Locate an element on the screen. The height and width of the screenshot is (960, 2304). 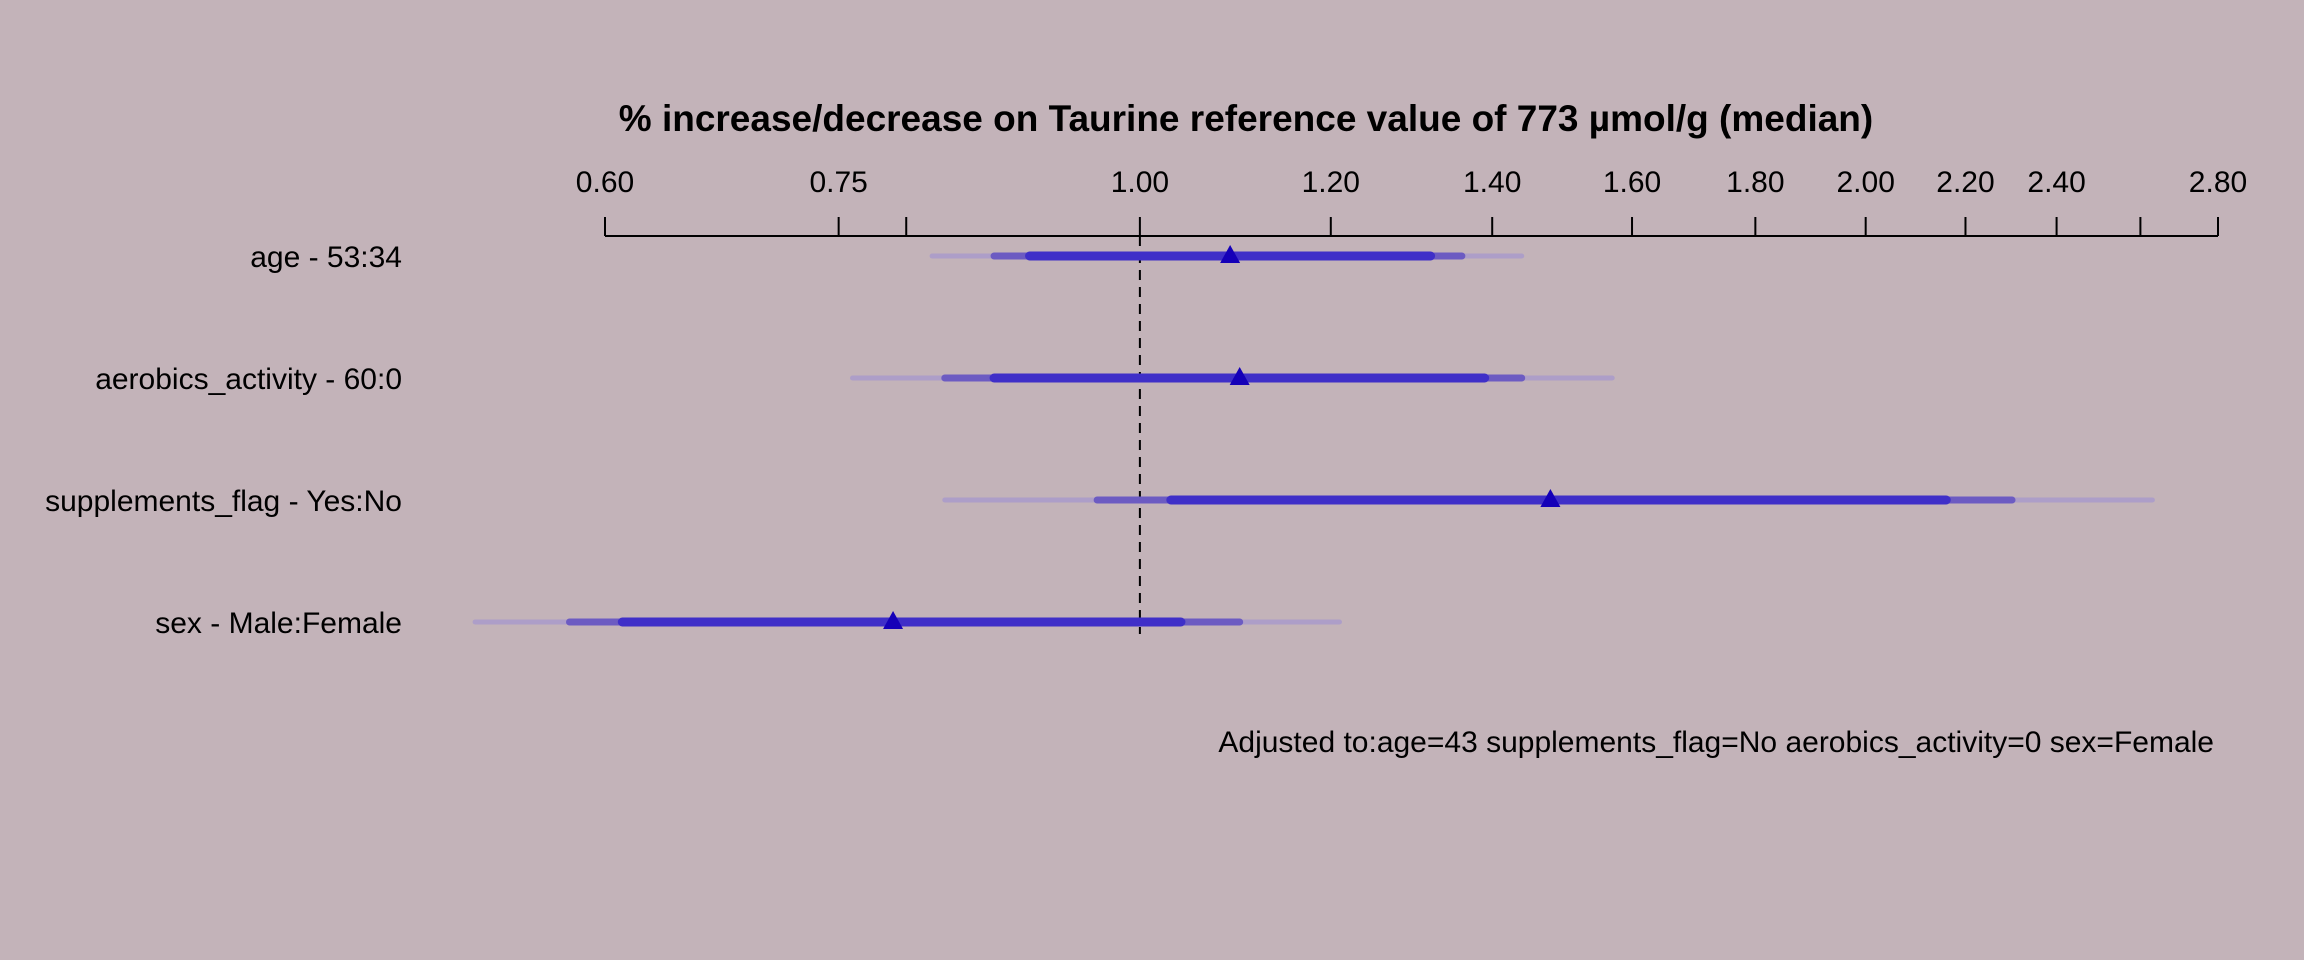
tick-label: 1.20 is located at coordinates (1331, 182).